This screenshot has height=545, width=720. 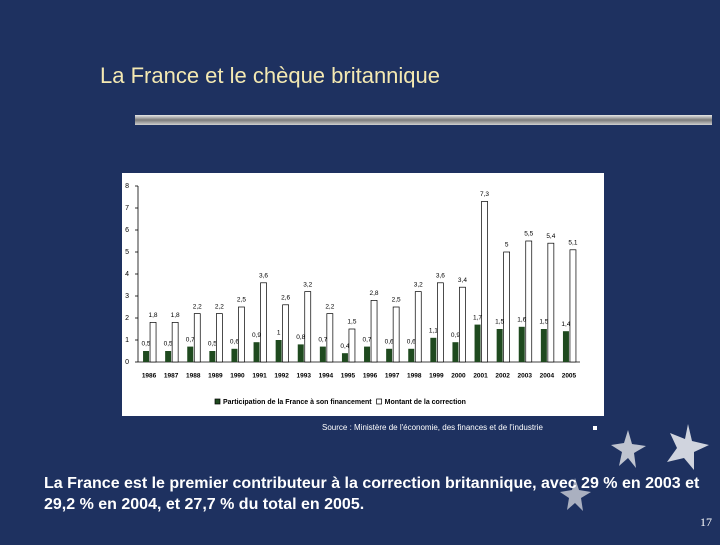 What do you see at coordinates (259, 376) in the screenshot?
I see `x-tick-label: 1991` at bounding box center [259, 376].